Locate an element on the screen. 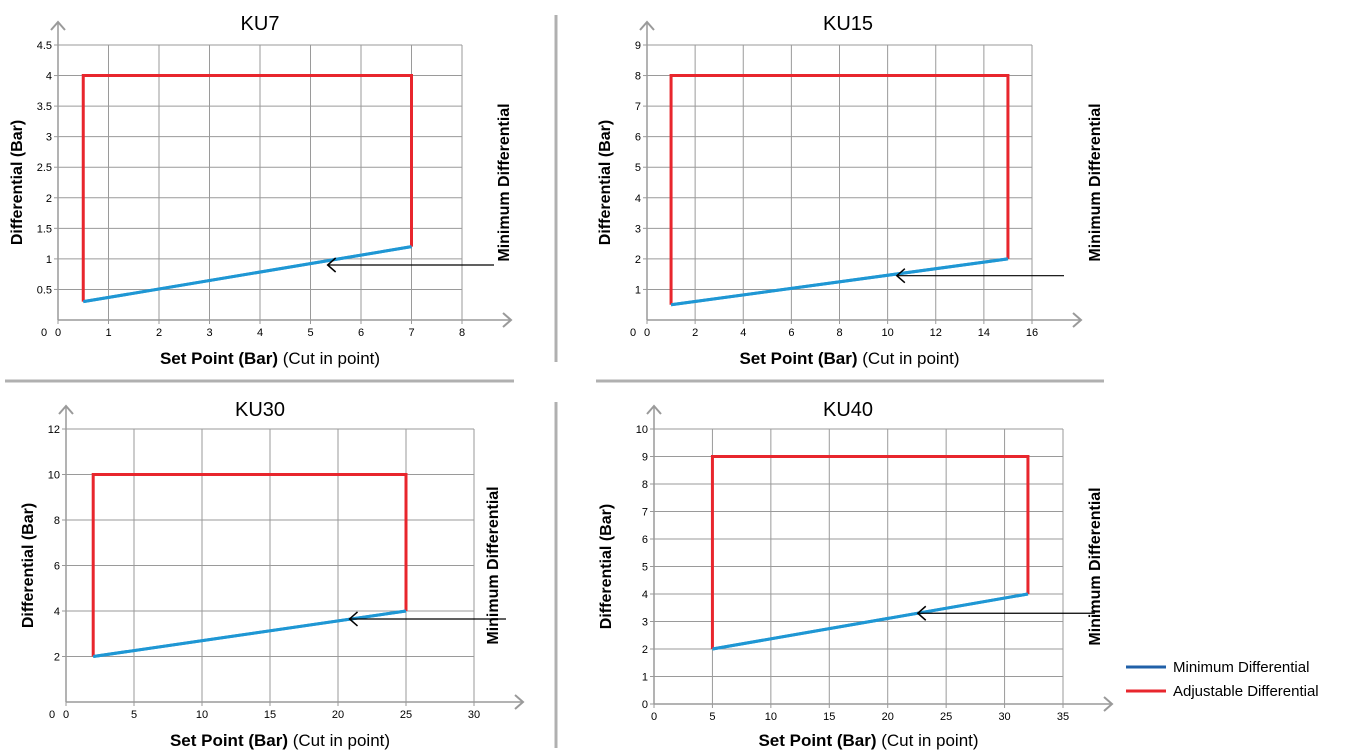 The image size is (1365, 753). legend-label-adjustable-differential: Adjustable Differential is located at coordinates (1246, 691).